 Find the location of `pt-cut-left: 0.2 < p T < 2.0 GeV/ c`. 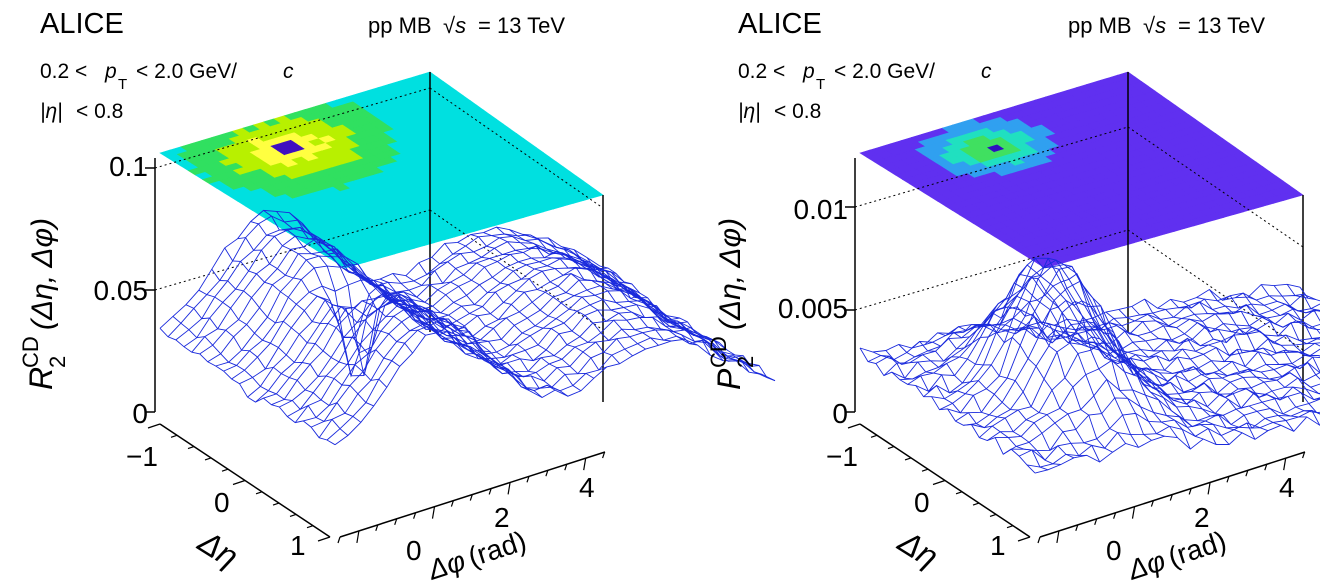

pt-cut-left: 0.2 < p T < 2.0 GeV/ c is located at coordinates (167, 76).